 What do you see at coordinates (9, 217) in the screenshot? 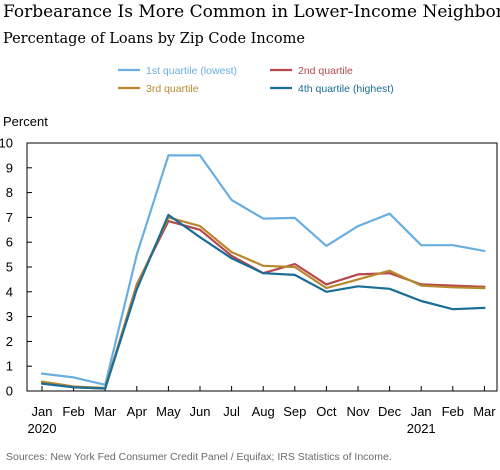
I see `y-tick-label: 7` at bounding box center [9, 217].